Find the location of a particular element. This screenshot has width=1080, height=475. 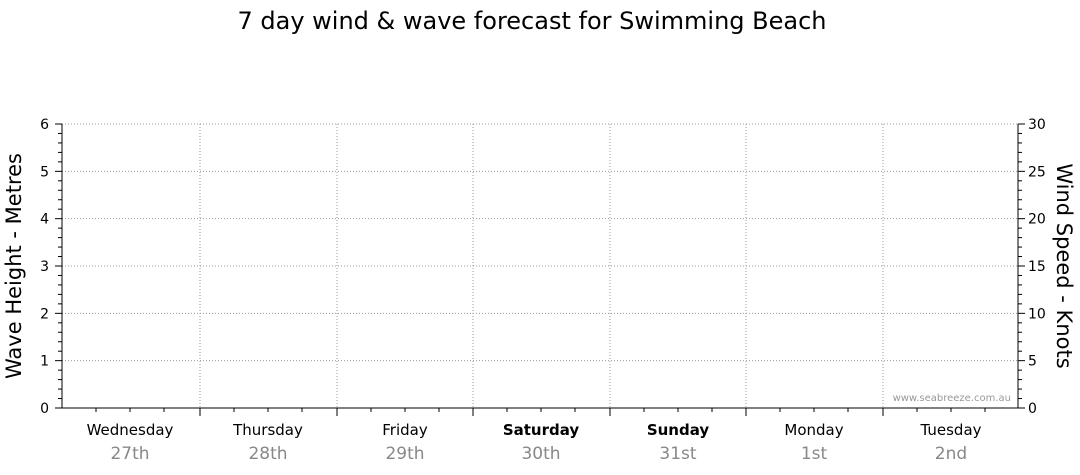

right-tick-label: 0 is located at coordinates (1032, 409).